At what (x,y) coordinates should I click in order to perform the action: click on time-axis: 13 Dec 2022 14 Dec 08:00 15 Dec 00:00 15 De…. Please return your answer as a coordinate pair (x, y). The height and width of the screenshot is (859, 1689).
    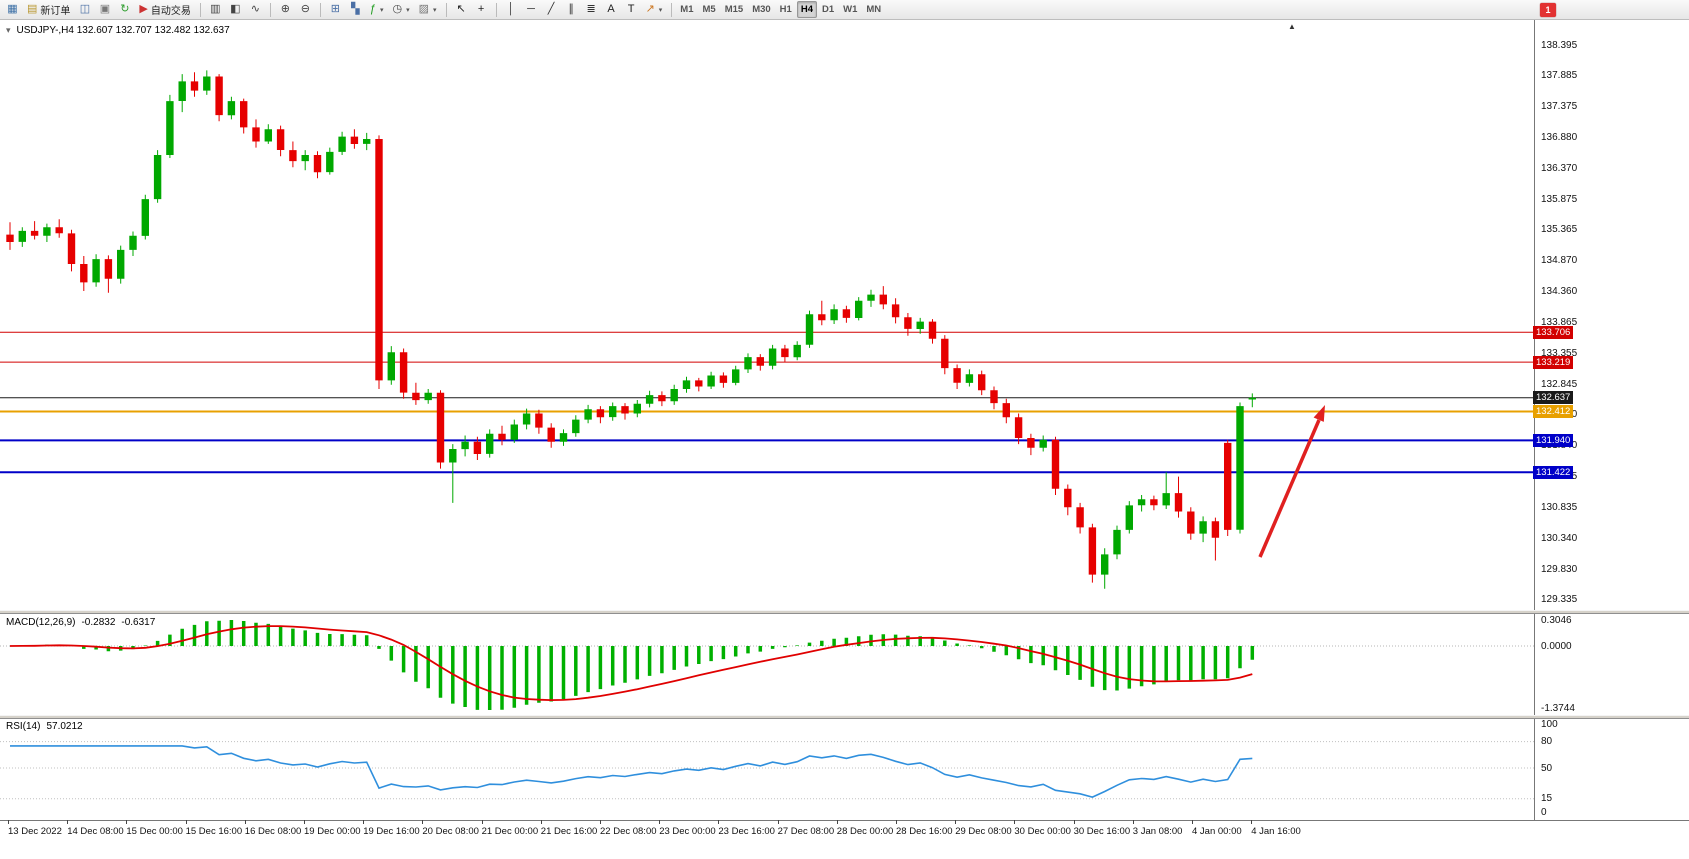
    Looking at the image, I should click on (767, 832).